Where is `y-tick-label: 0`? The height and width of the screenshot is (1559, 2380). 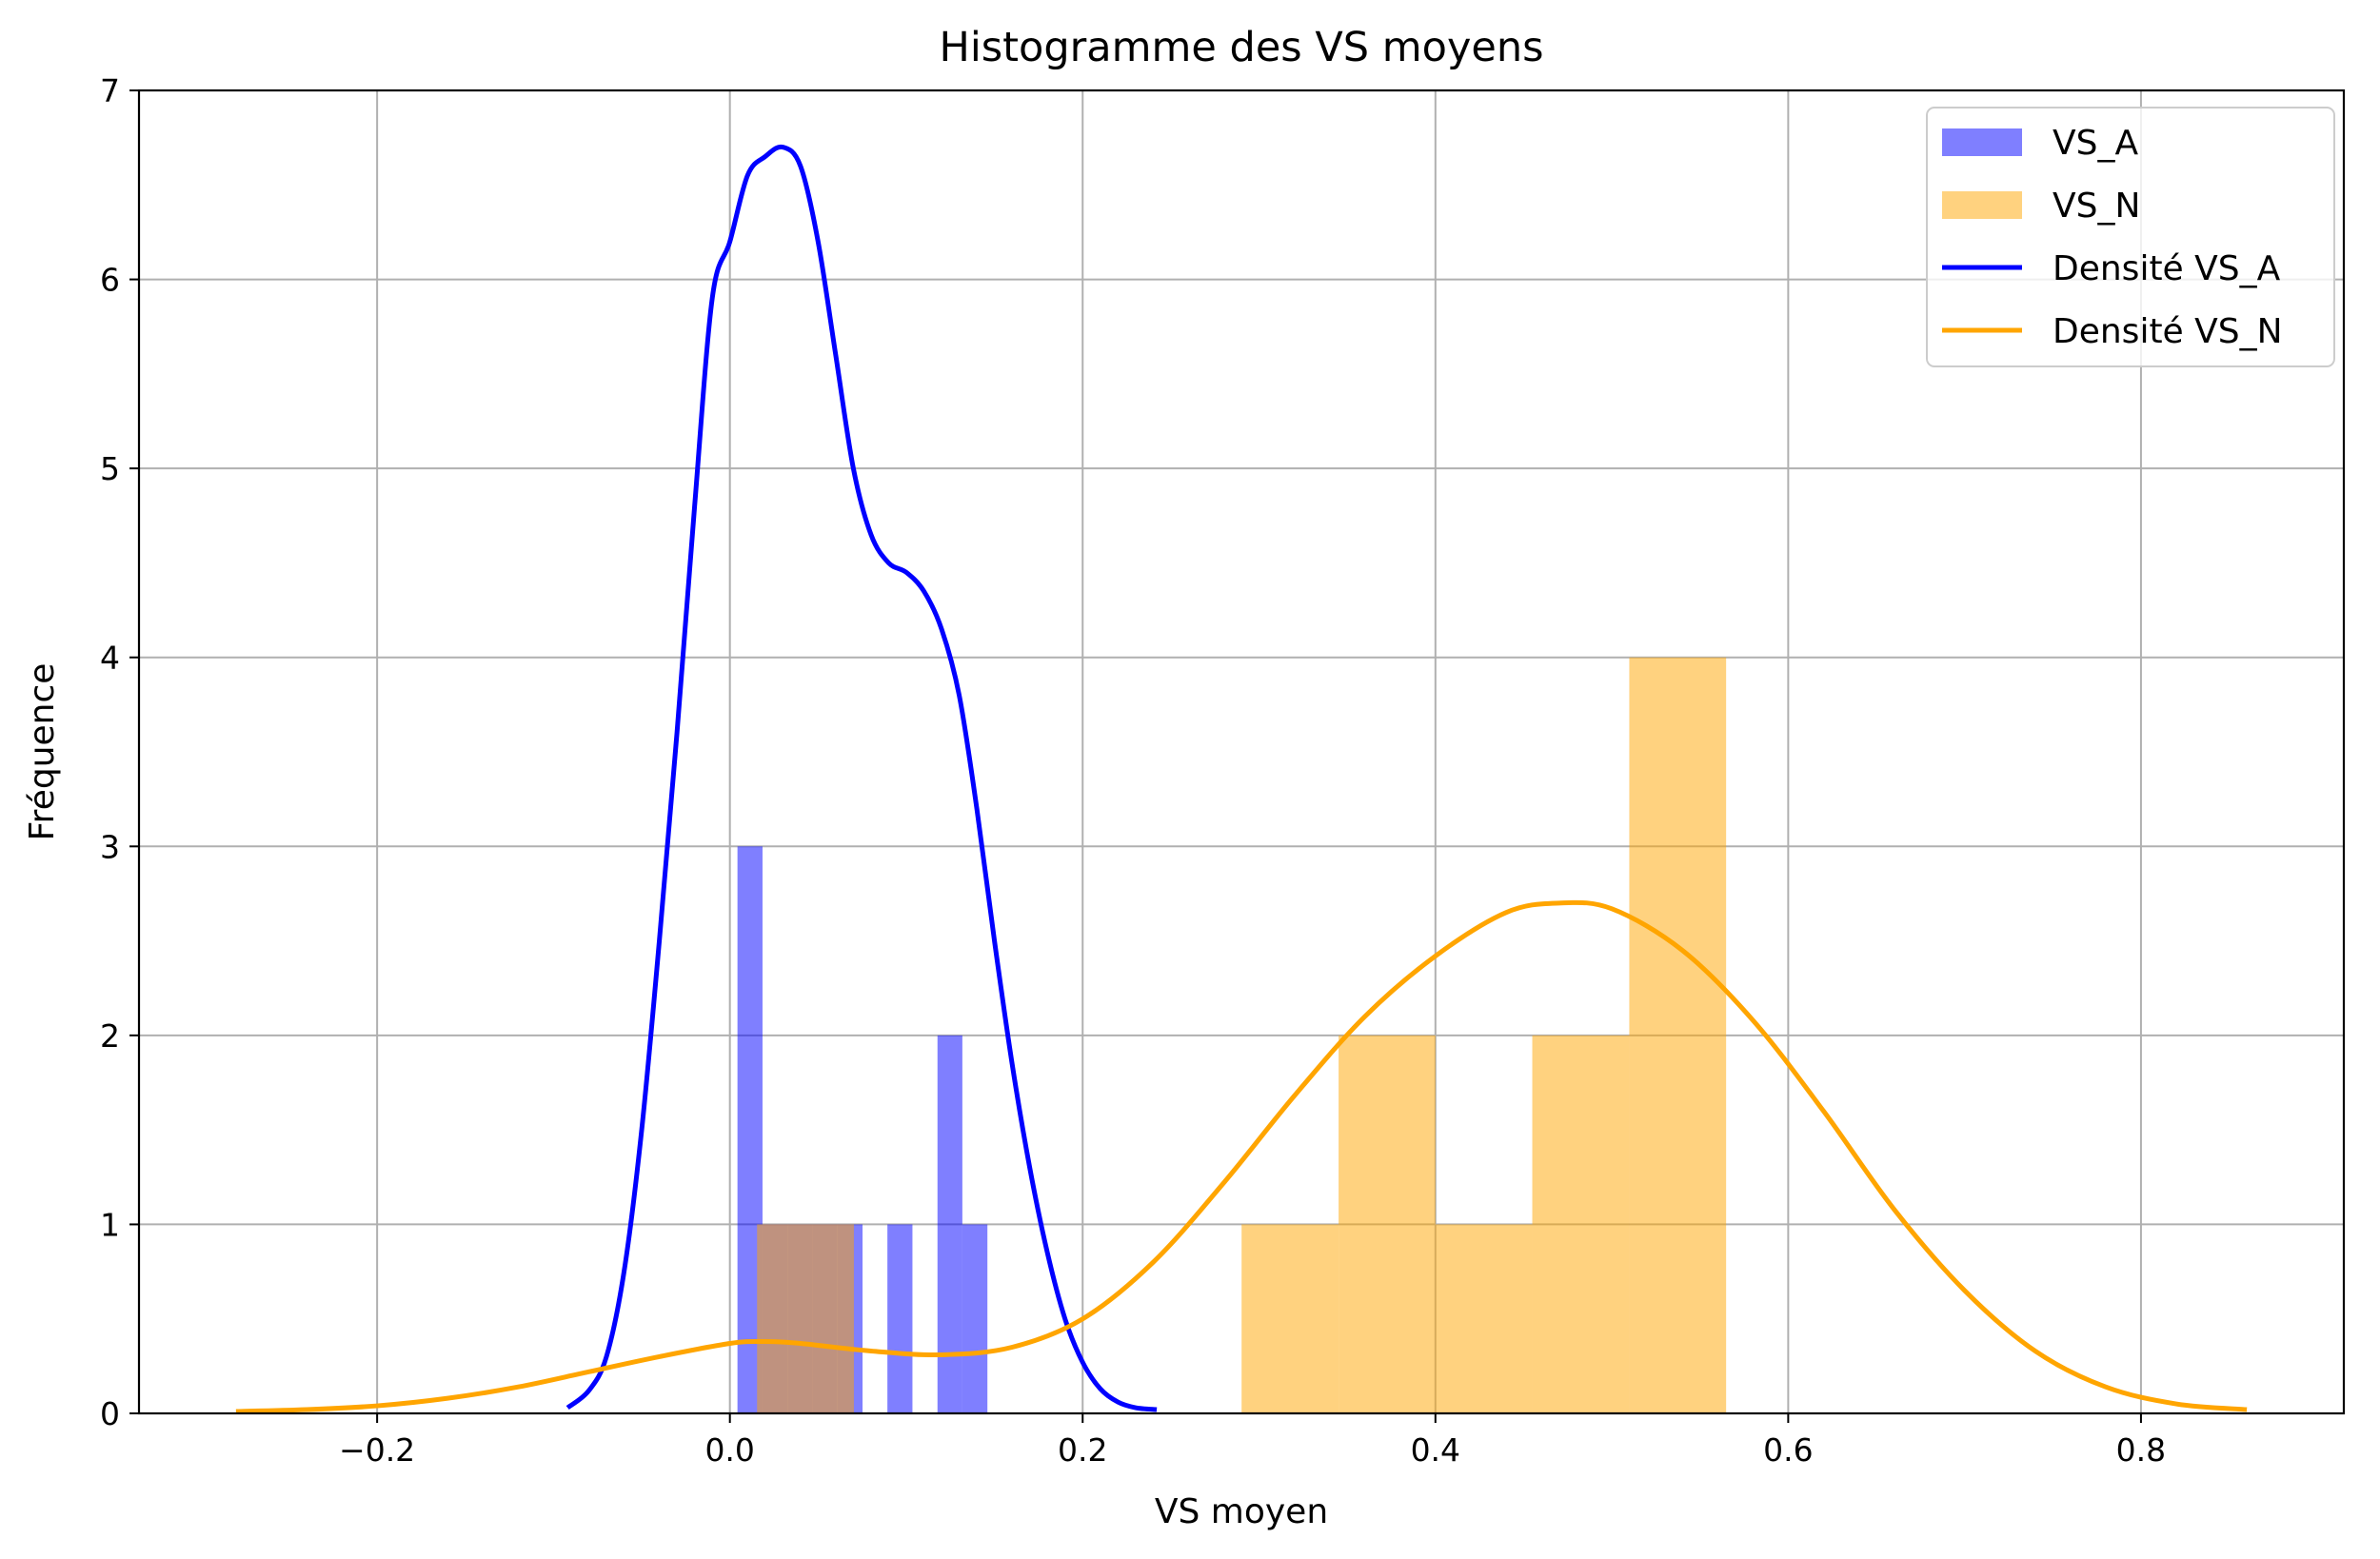
y-tick-label: 0 is located at coordinates (110, 1413).